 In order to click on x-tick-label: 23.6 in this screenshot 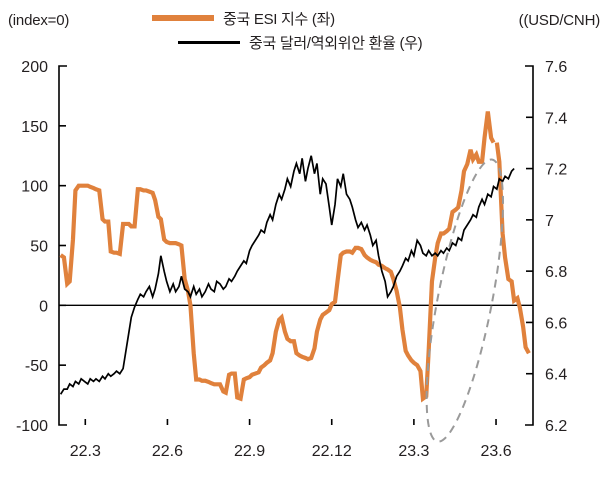, I will do `click(495, 451)`.